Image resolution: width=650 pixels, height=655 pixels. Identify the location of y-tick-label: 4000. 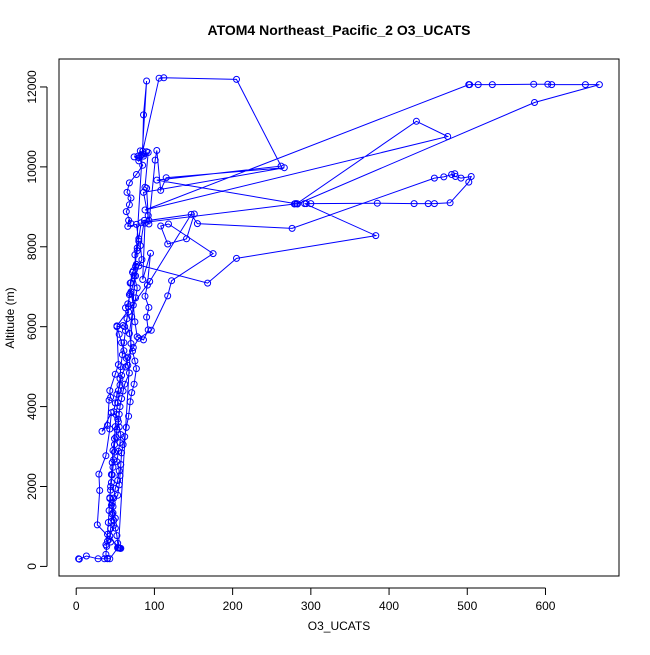
(32, 406).